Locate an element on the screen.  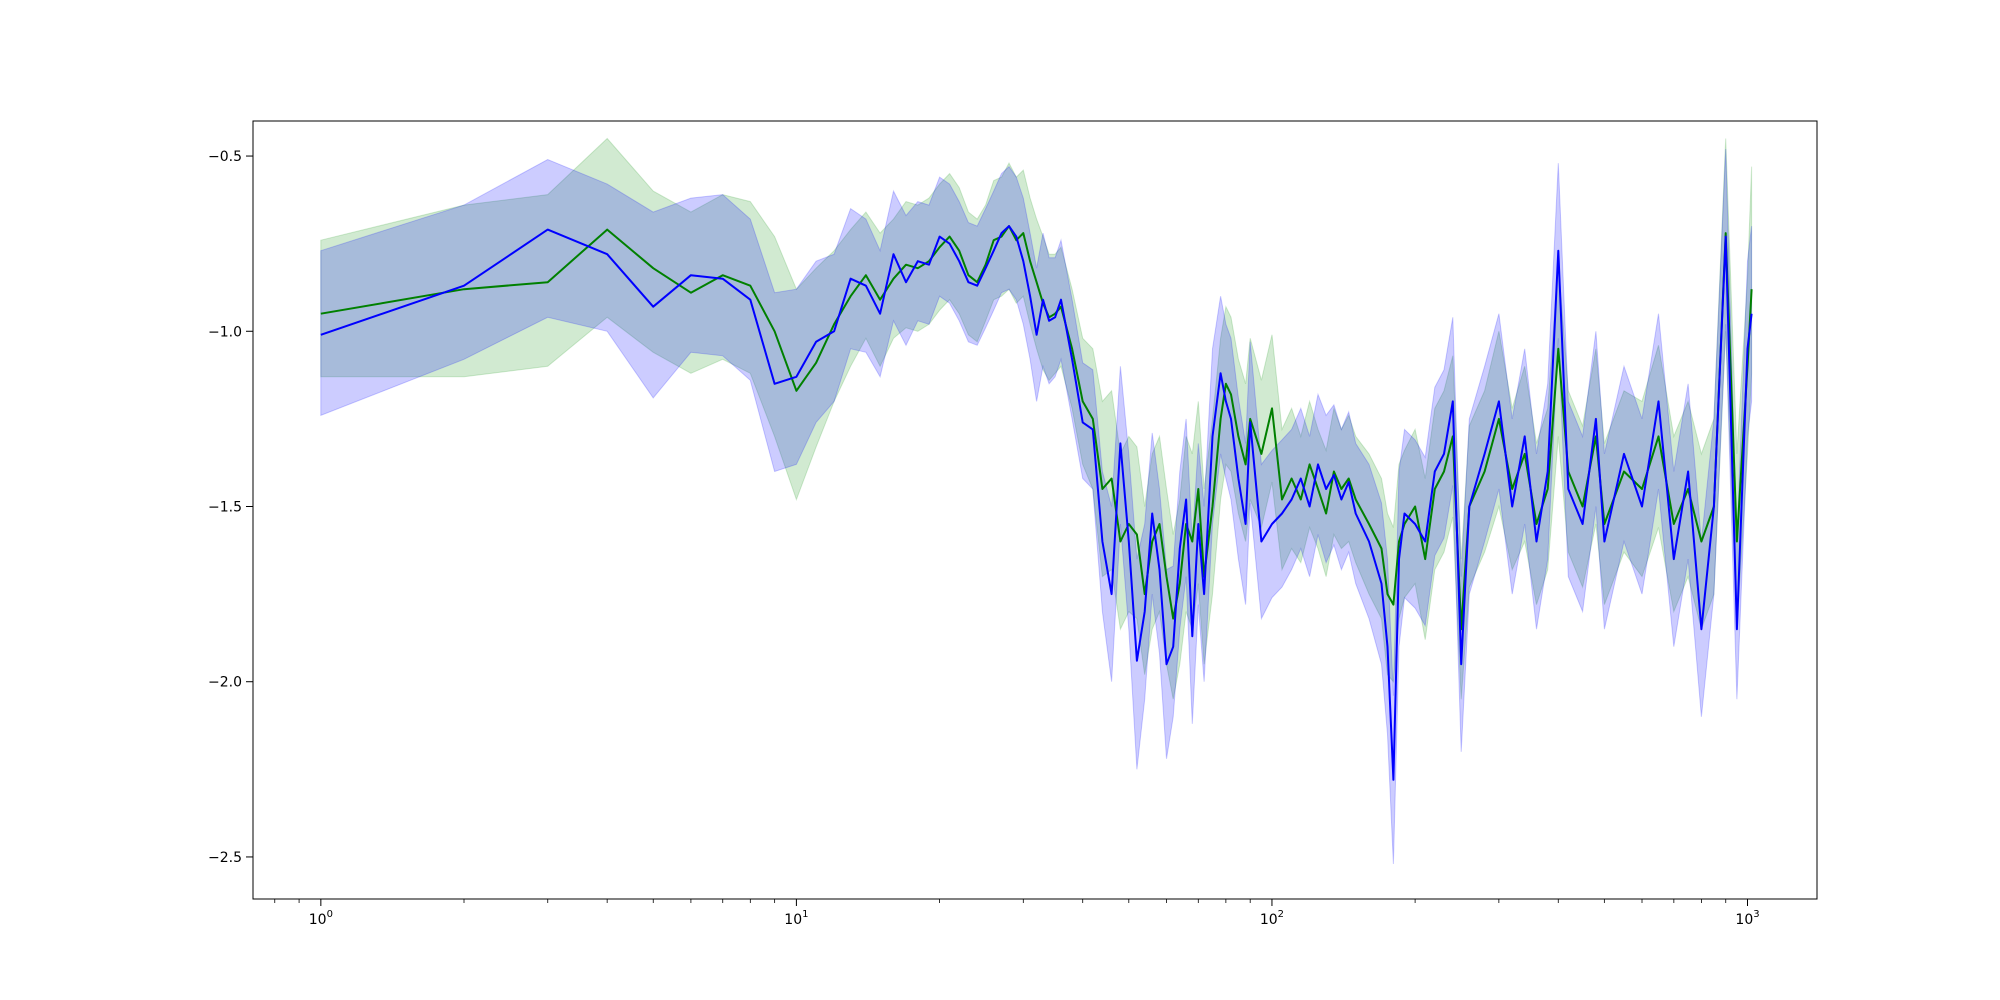
y-tick-label: −2.5 is located at coordinates (225, 858).